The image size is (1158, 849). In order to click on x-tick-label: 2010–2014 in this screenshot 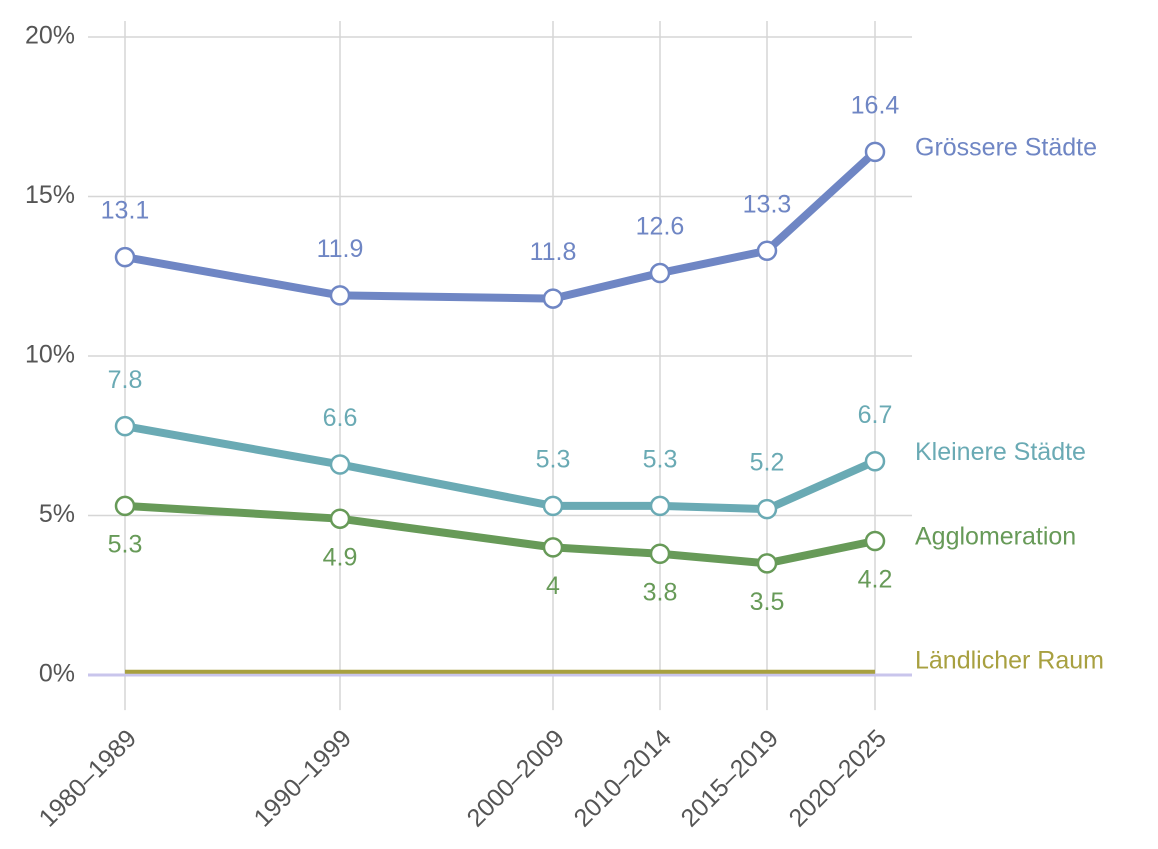, I will do `click(623, 778)`.